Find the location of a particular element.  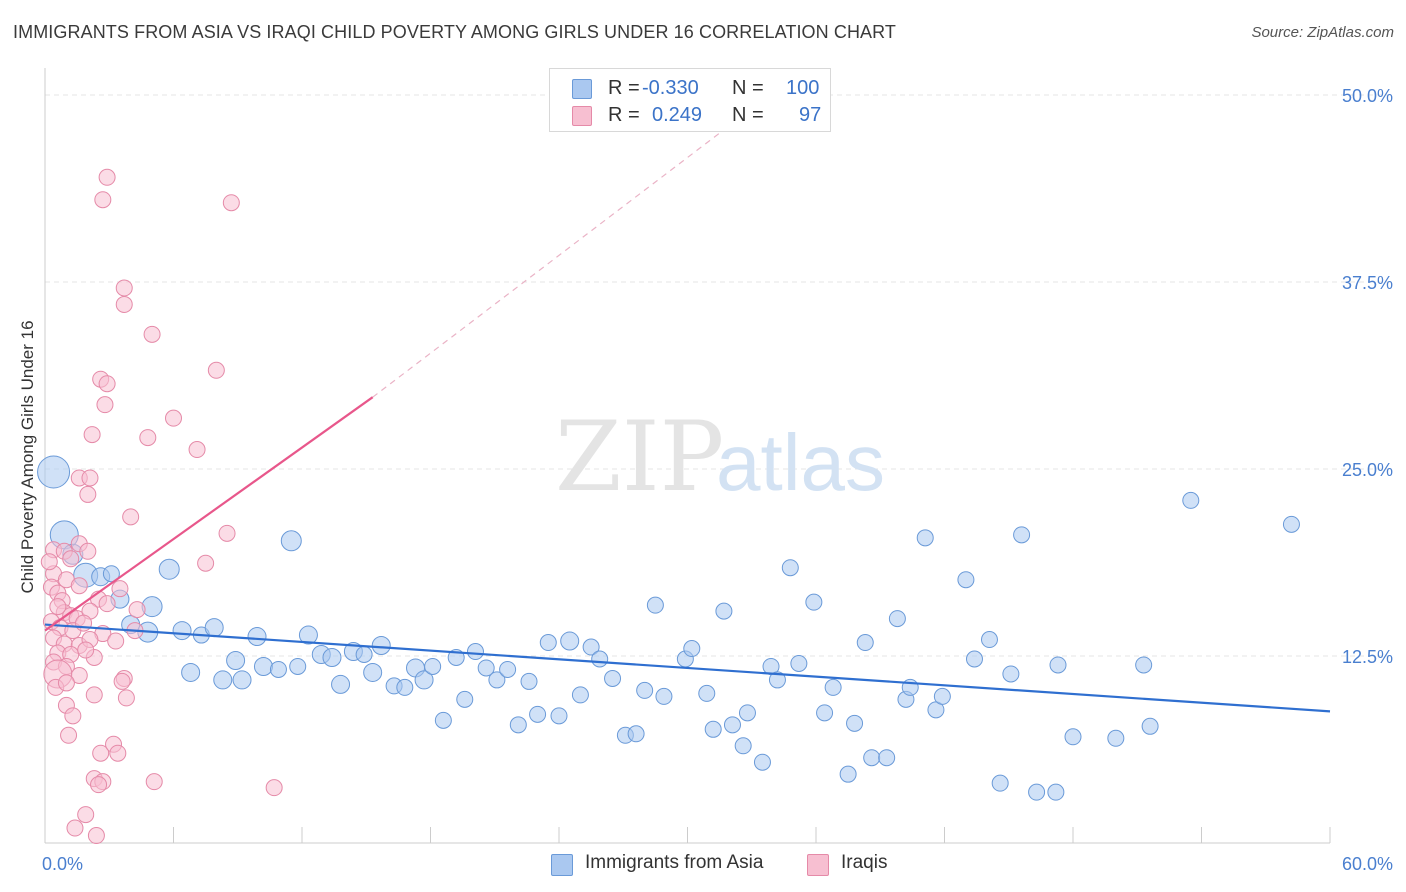

trend-line-iraqis is located at coordinates (209, 514).